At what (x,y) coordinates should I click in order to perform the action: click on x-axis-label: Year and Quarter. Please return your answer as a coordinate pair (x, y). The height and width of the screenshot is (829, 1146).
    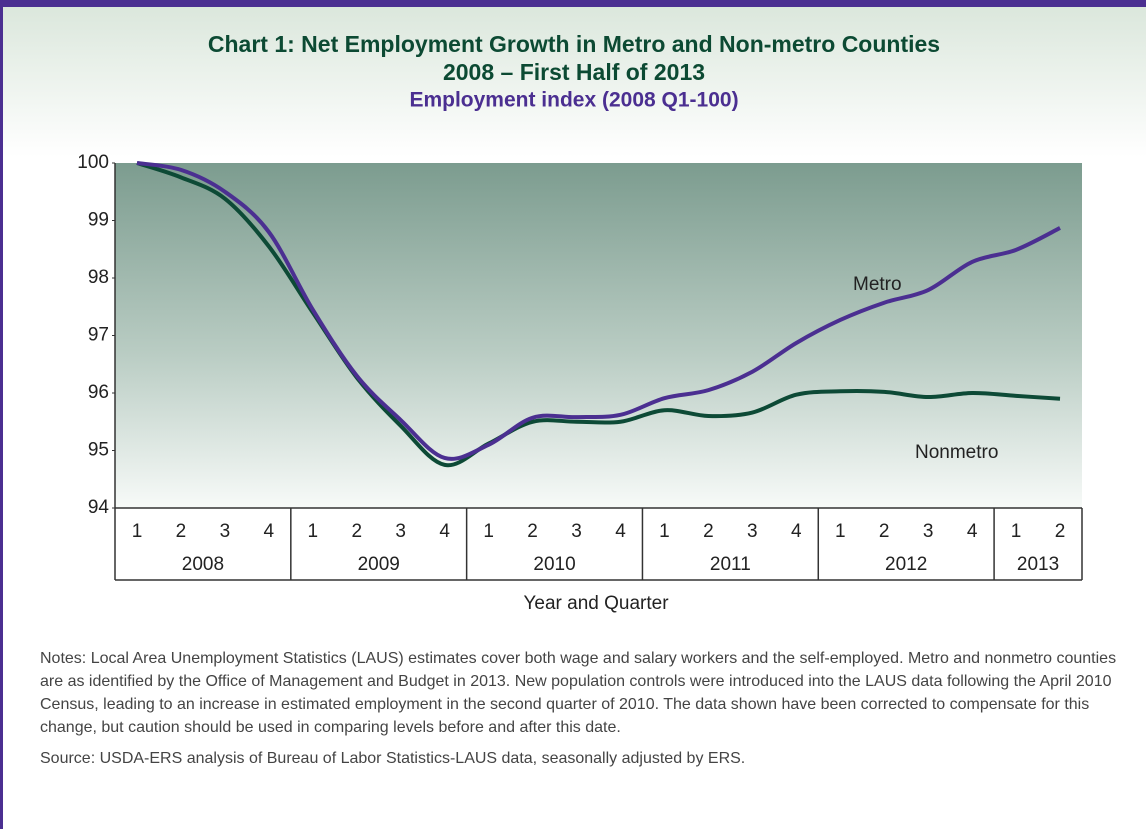
    Looking at the image, I should click on (596, 603).